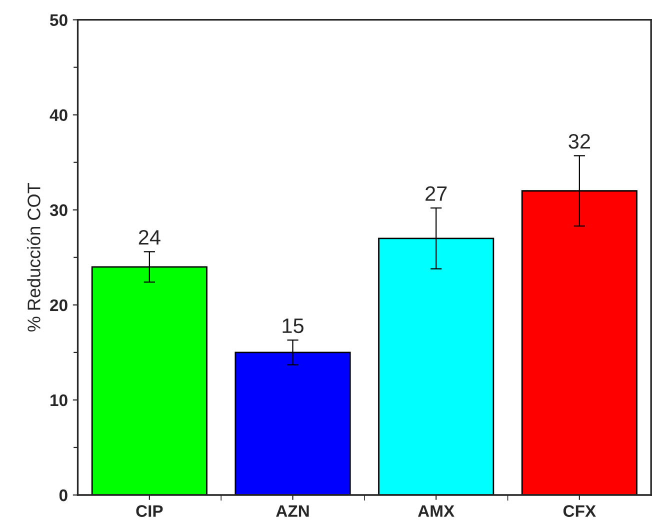 The width and height of the screenshot is (659, 528). What do you see at coordinates (436, 193) in the screenshot?
I see `data-label: 27` at bounding box center [436, 193].